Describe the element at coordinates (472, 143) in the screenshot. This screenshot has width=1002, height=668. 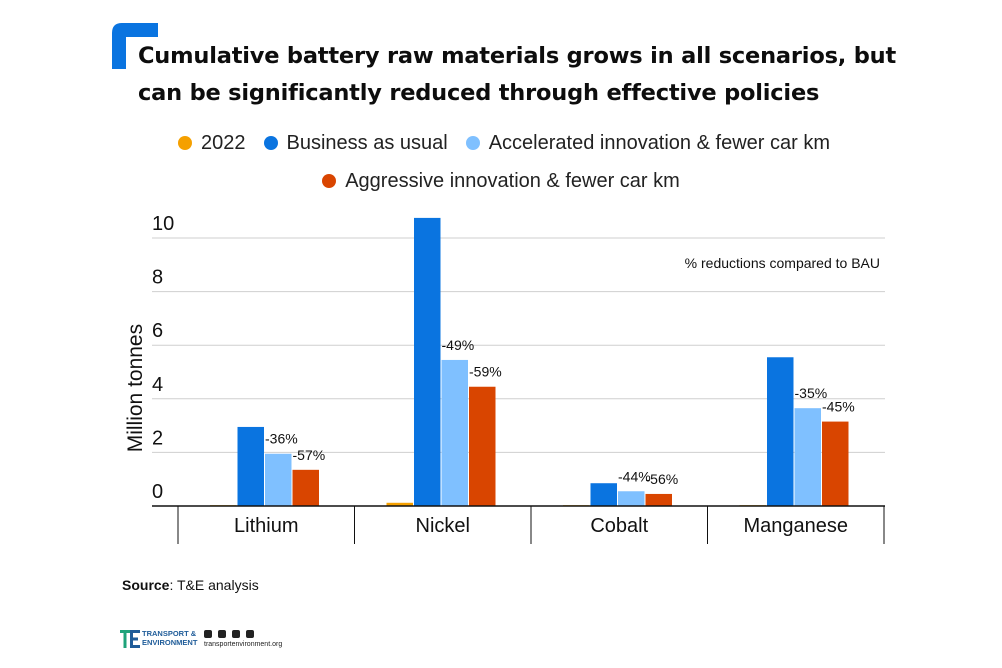
I see `legend-swatch-accelerated` at that location.